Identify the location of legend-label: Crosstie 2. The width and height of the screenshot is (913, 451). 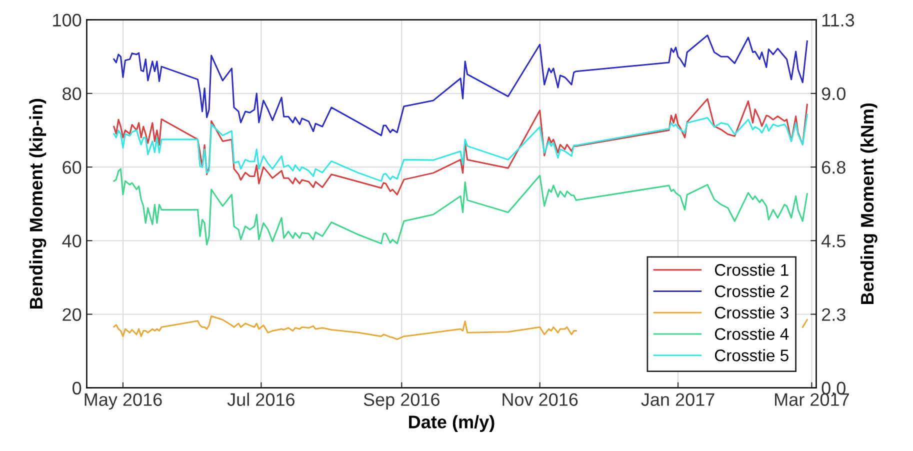
(751, 291).